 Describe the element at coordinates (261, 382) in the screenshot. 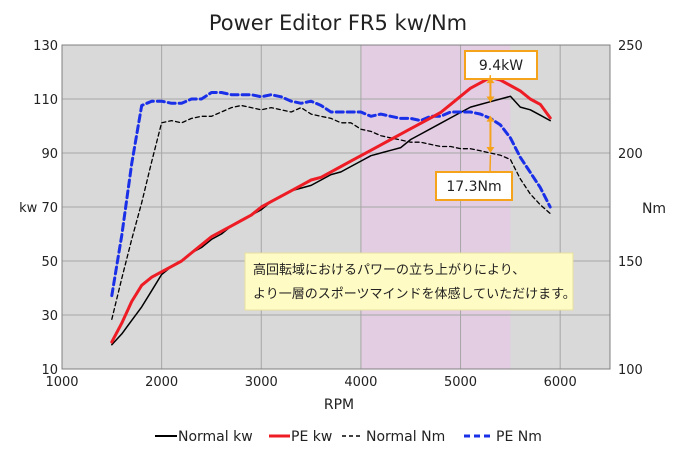

I see `x-tick-label: 3000` at that location.